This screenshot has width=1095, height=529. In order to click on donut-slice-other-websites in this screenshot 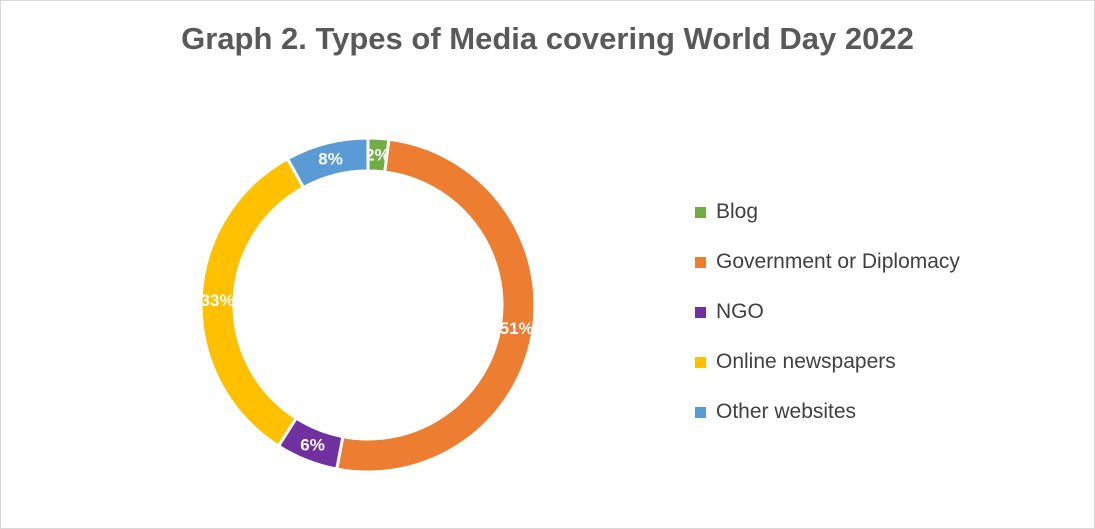, I will do `click(327, 163)`.